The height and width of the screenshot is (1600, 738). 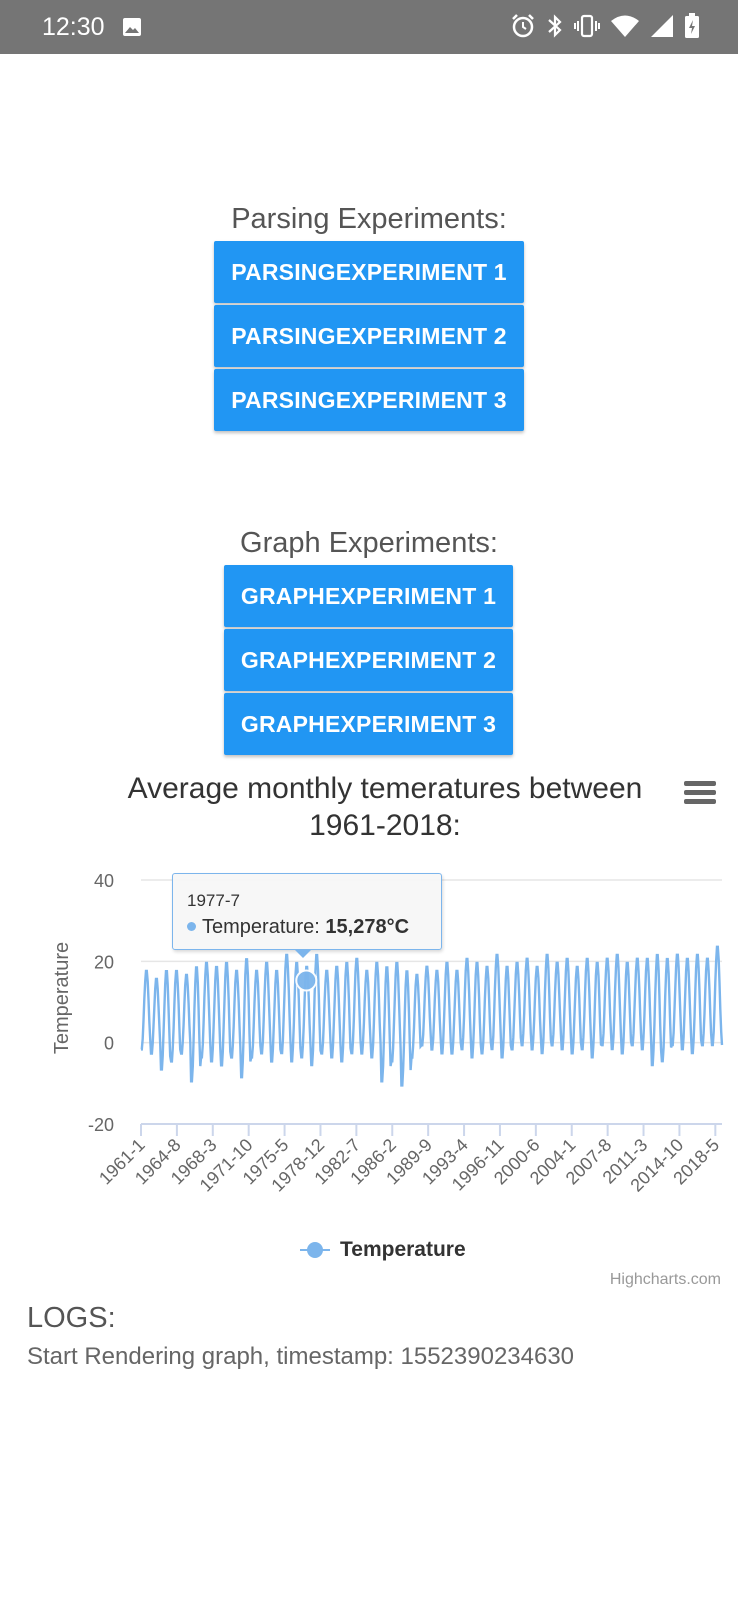 I want to click on battery-icon, so click(x=692, y=26).